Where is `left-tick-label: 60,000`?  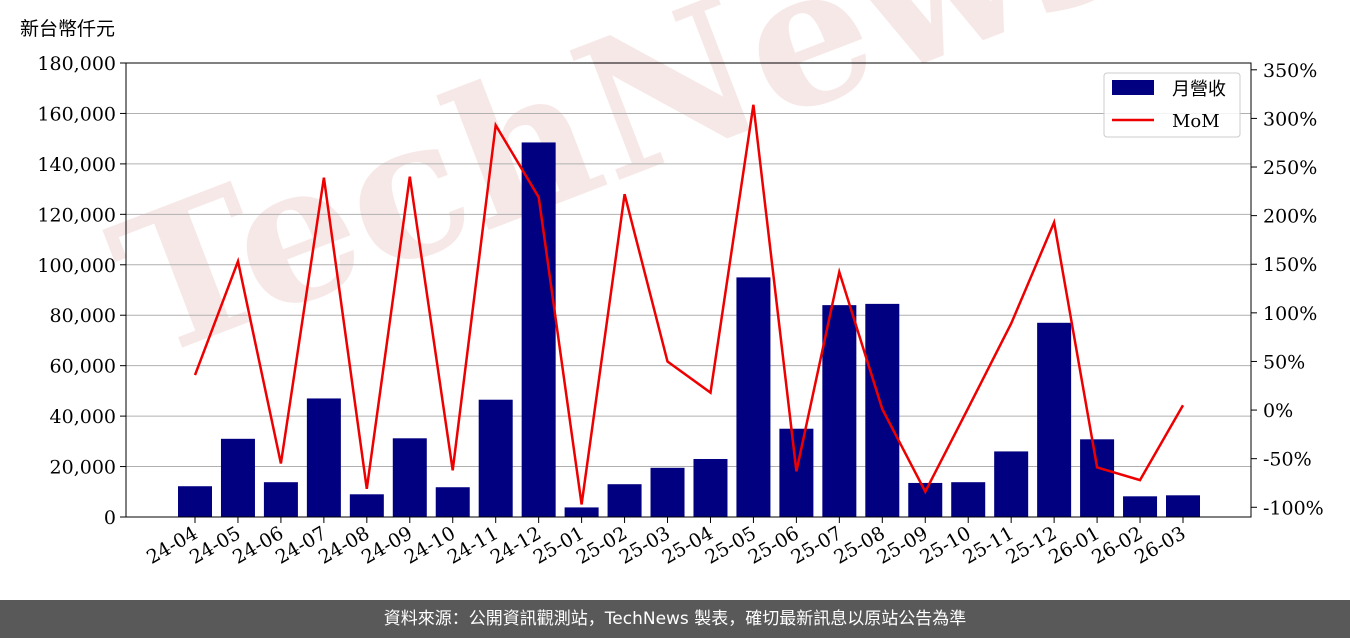
left-tick-label: 60,000 is located at coordinates (83, 367).